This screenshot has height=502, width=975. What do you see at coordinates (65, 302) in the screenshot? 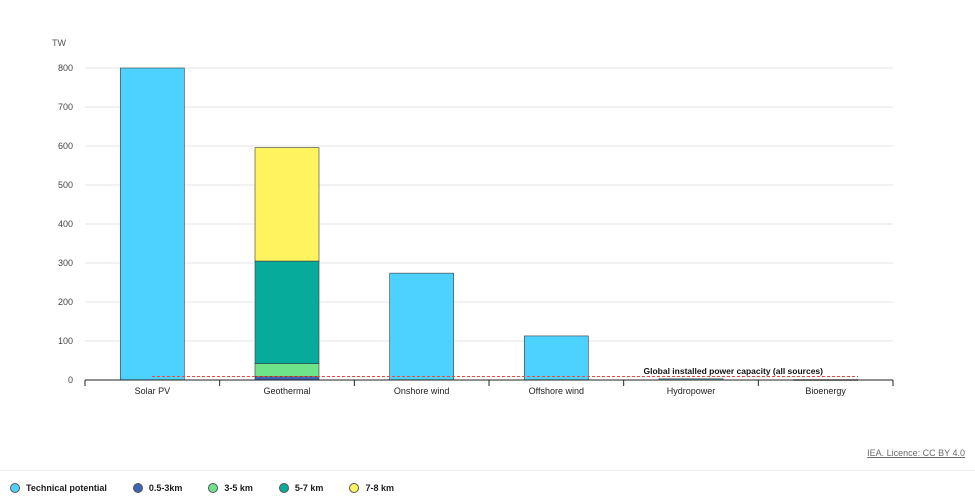
I see `y-tick-label: 200` at bounding box center [65, 302].